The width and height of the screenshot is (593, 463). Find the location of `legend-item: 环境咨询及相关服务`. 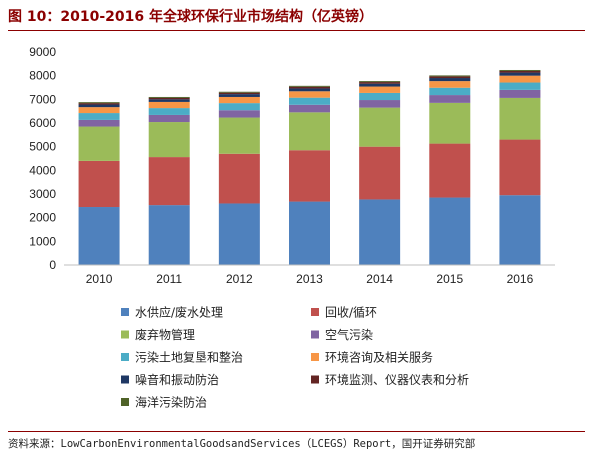

legend-item: 环境咨询及相关服务 is located at coordinates (372, 357).